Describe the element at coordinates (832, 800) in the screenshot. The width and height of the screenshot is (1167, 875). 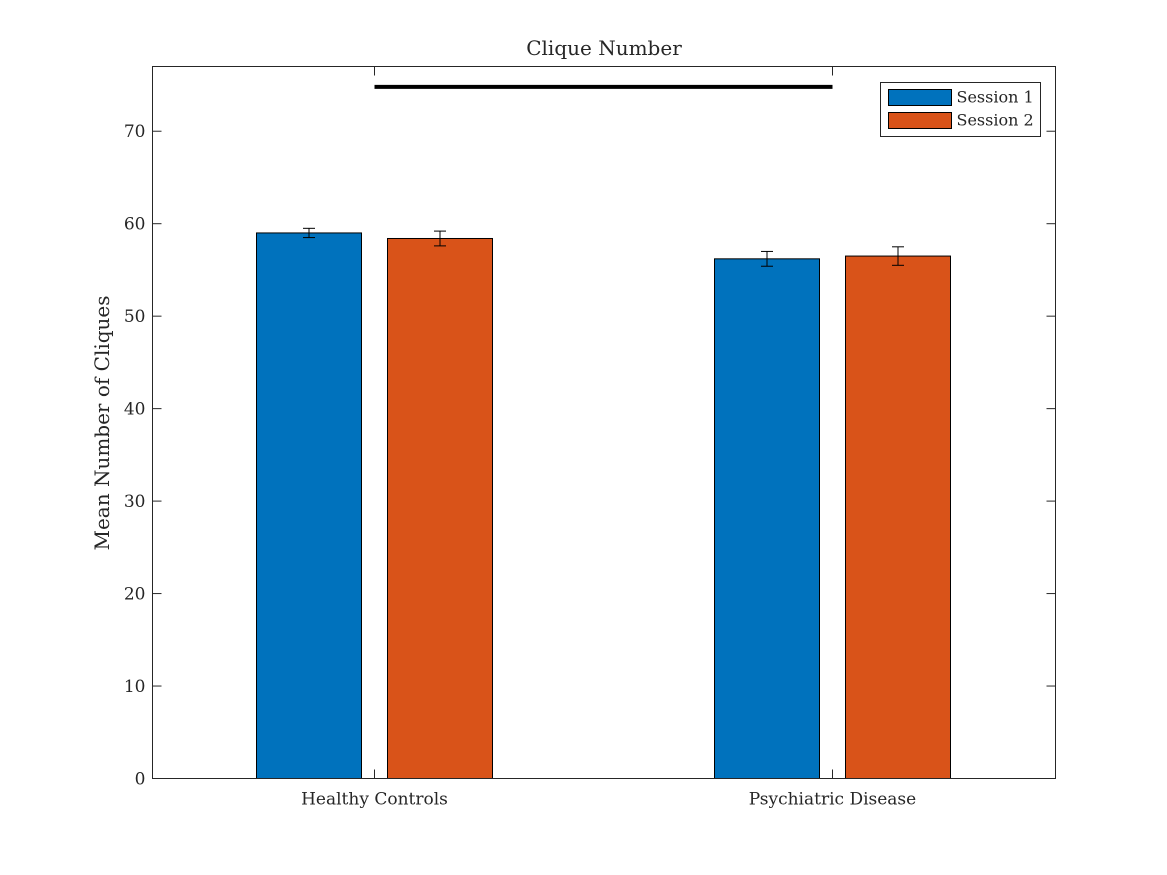
I see `x-tick-label-1: Psychiatric Disease` at that location.